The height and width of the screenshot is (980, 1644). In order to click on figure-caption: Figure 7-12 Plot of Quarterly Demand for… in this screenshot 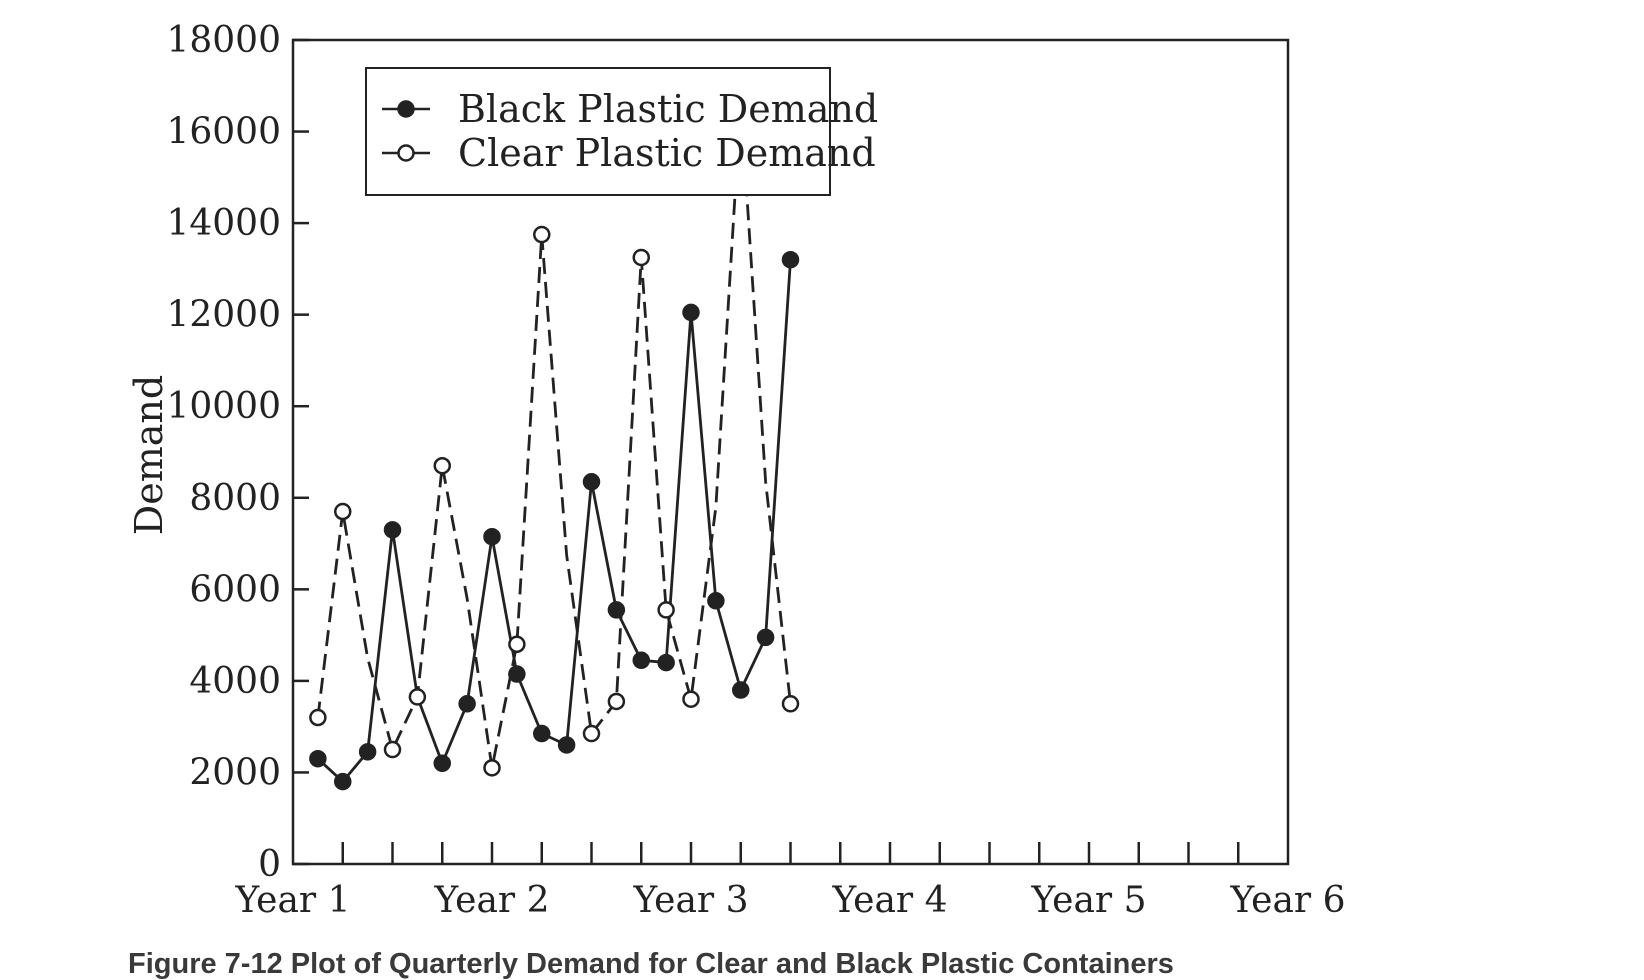, I will do `click(651, 964)`.